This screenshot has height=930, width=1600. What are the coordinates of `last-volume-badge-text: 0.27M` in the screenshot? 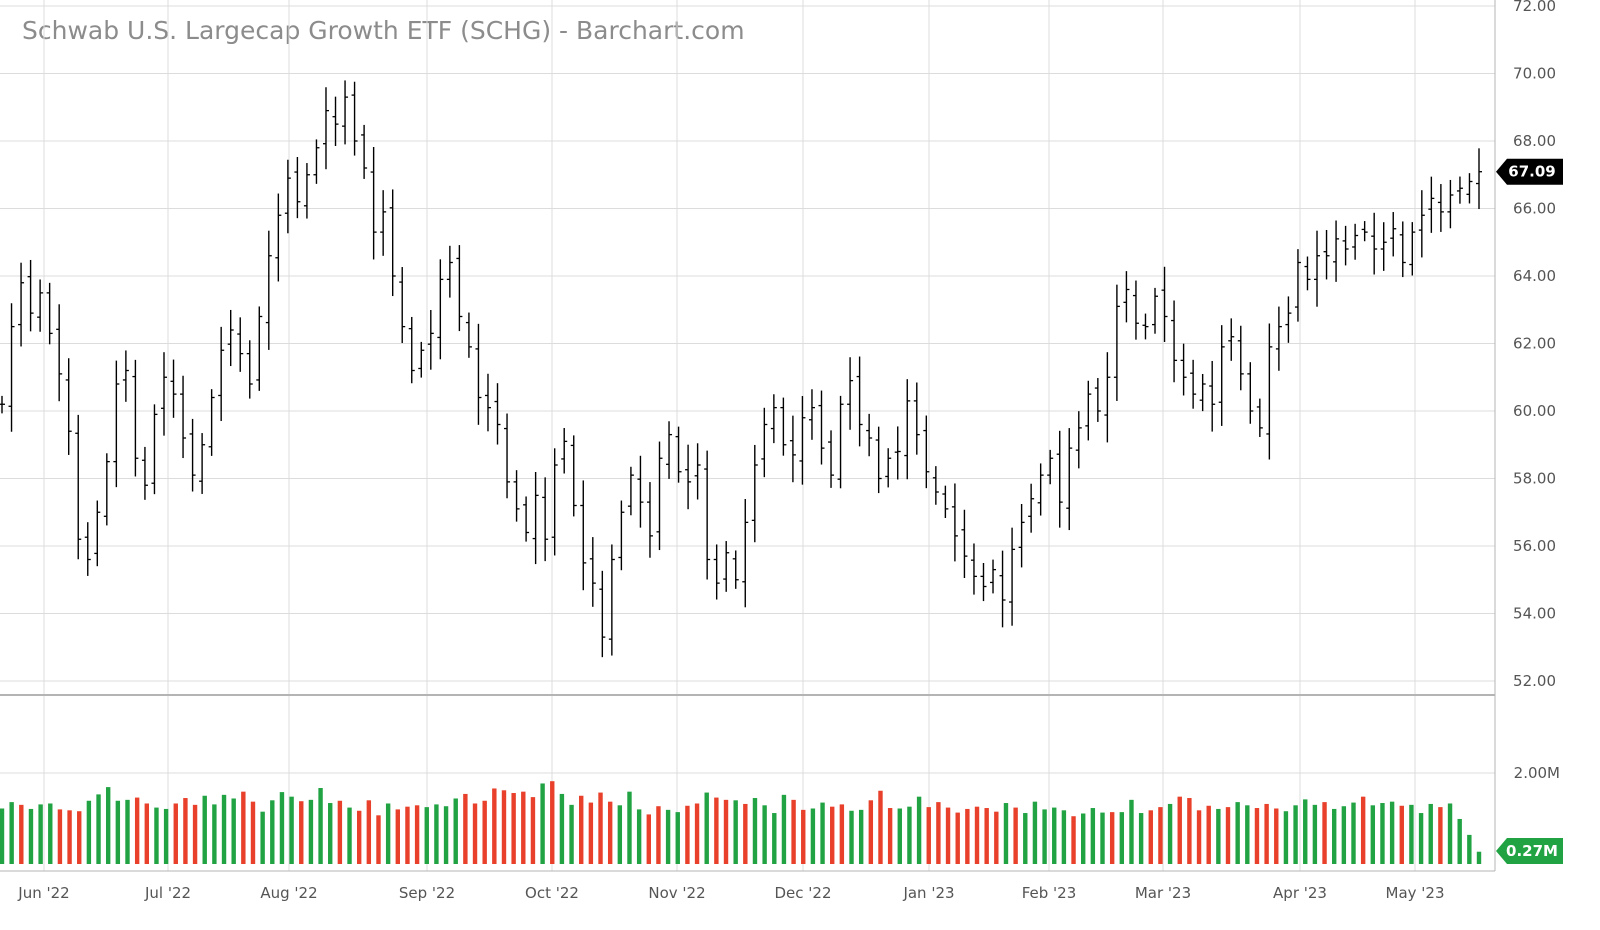 It's located at (1532, 851).